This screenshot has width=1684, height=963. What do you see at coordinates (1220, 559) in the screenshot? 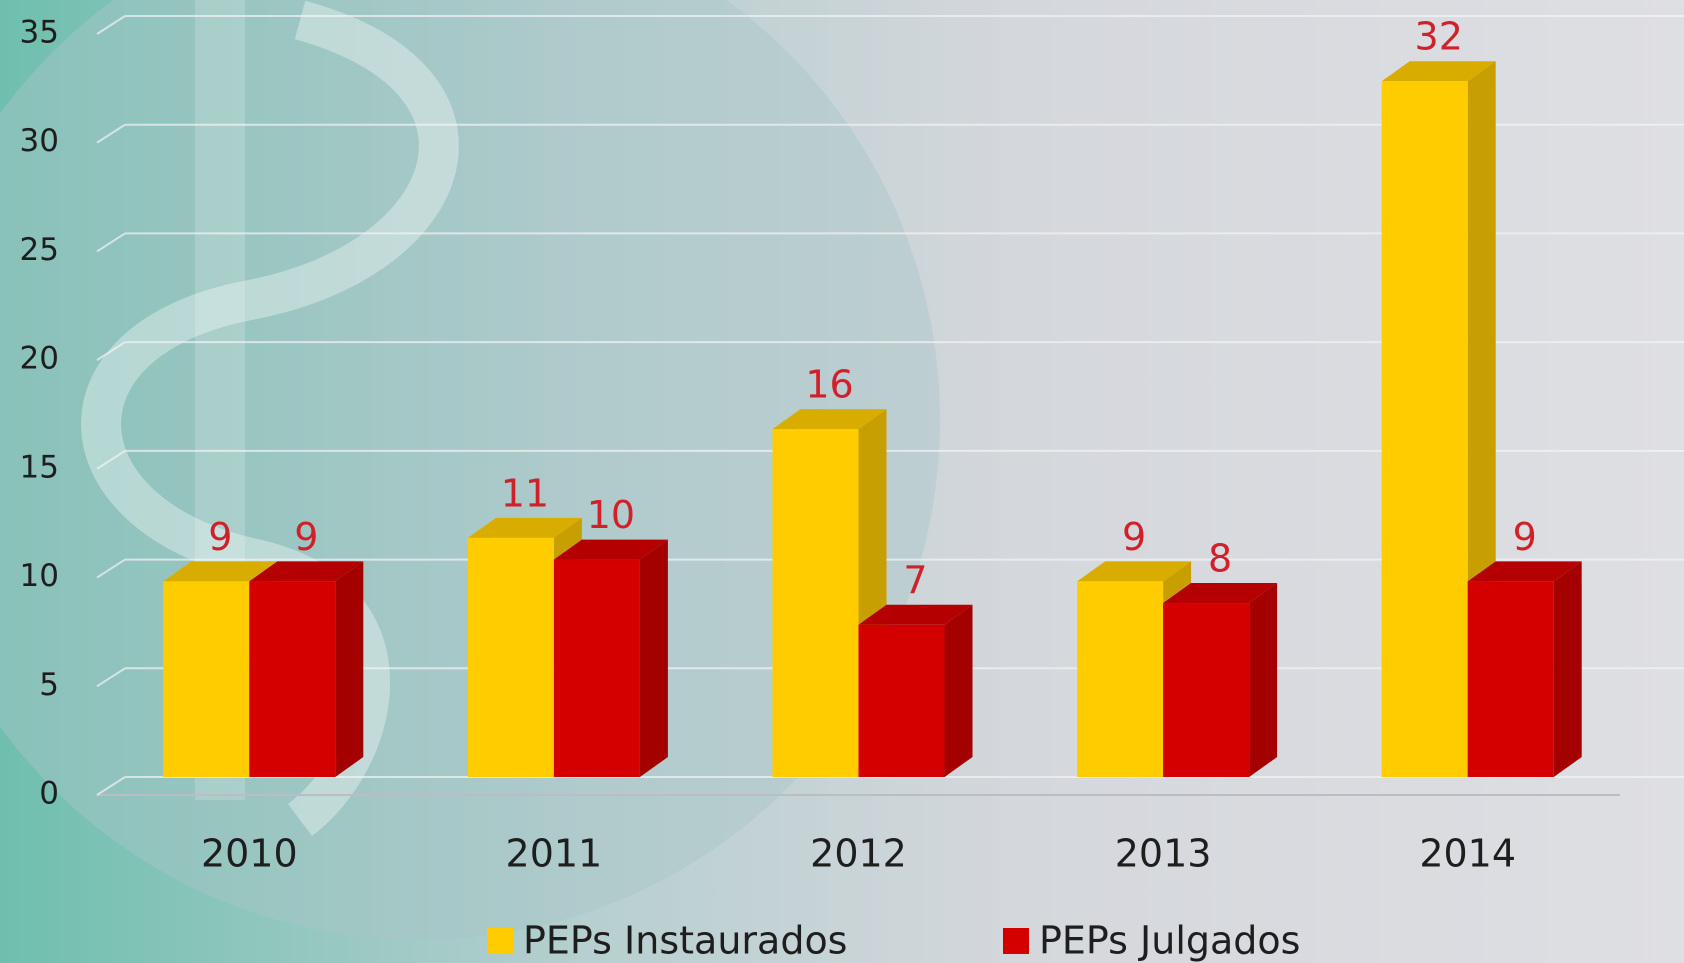
I see `data-label: 8` at bounding box center [1220, 559].